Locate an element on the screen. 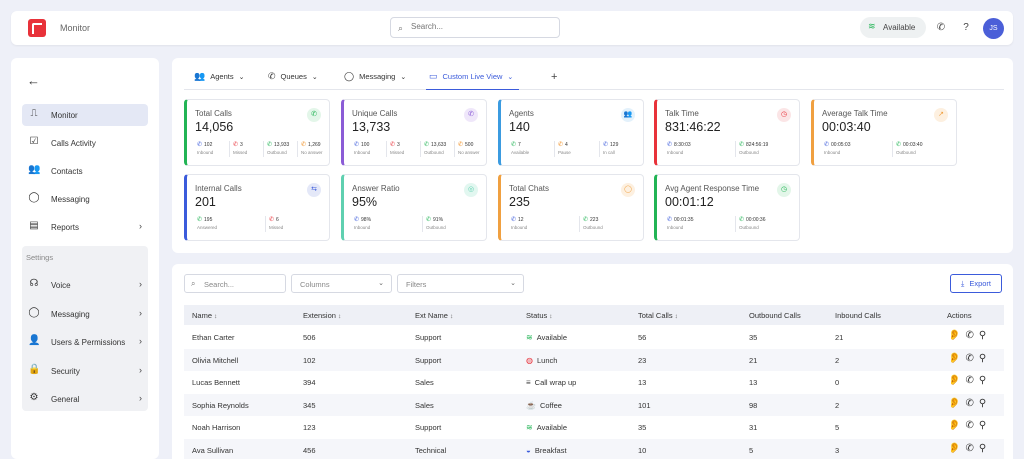  search-input is located at coordinates (481, 26).